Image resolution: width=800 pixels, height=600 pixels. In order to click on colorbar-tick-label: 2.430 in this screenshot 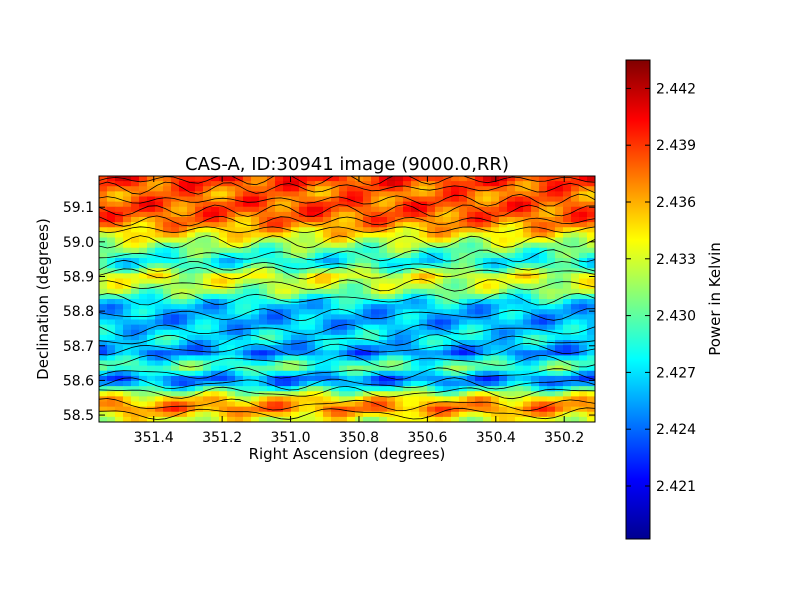, I will do `click(676, 317)`.